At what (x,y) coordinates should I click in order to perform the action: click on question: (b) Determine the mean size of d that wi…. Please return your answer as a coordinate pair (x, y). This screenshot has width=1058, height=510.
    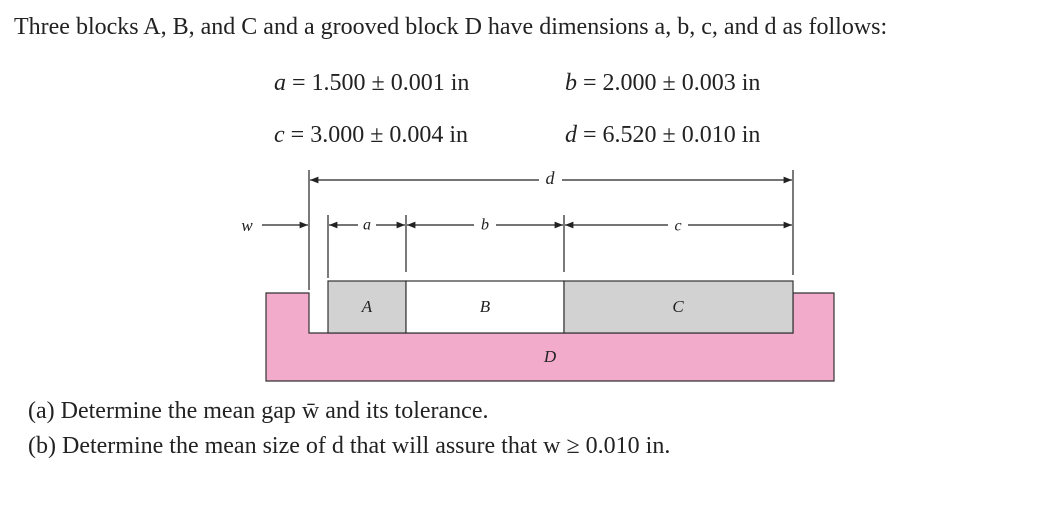
    Looking at the image, I should click on (349, 446).